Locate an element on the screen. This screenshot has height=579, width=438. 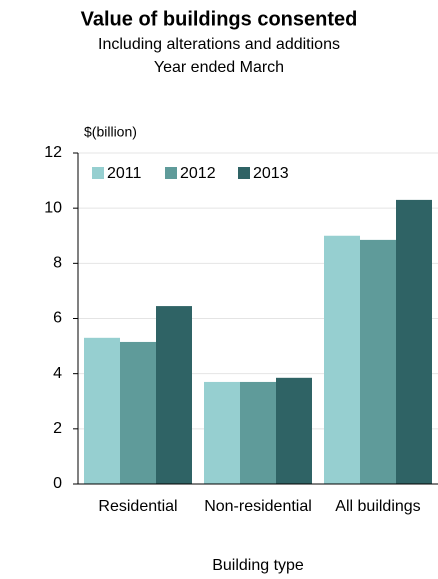
chart-subtitle: Including alterations and additions is located at coordinates (219, 44).